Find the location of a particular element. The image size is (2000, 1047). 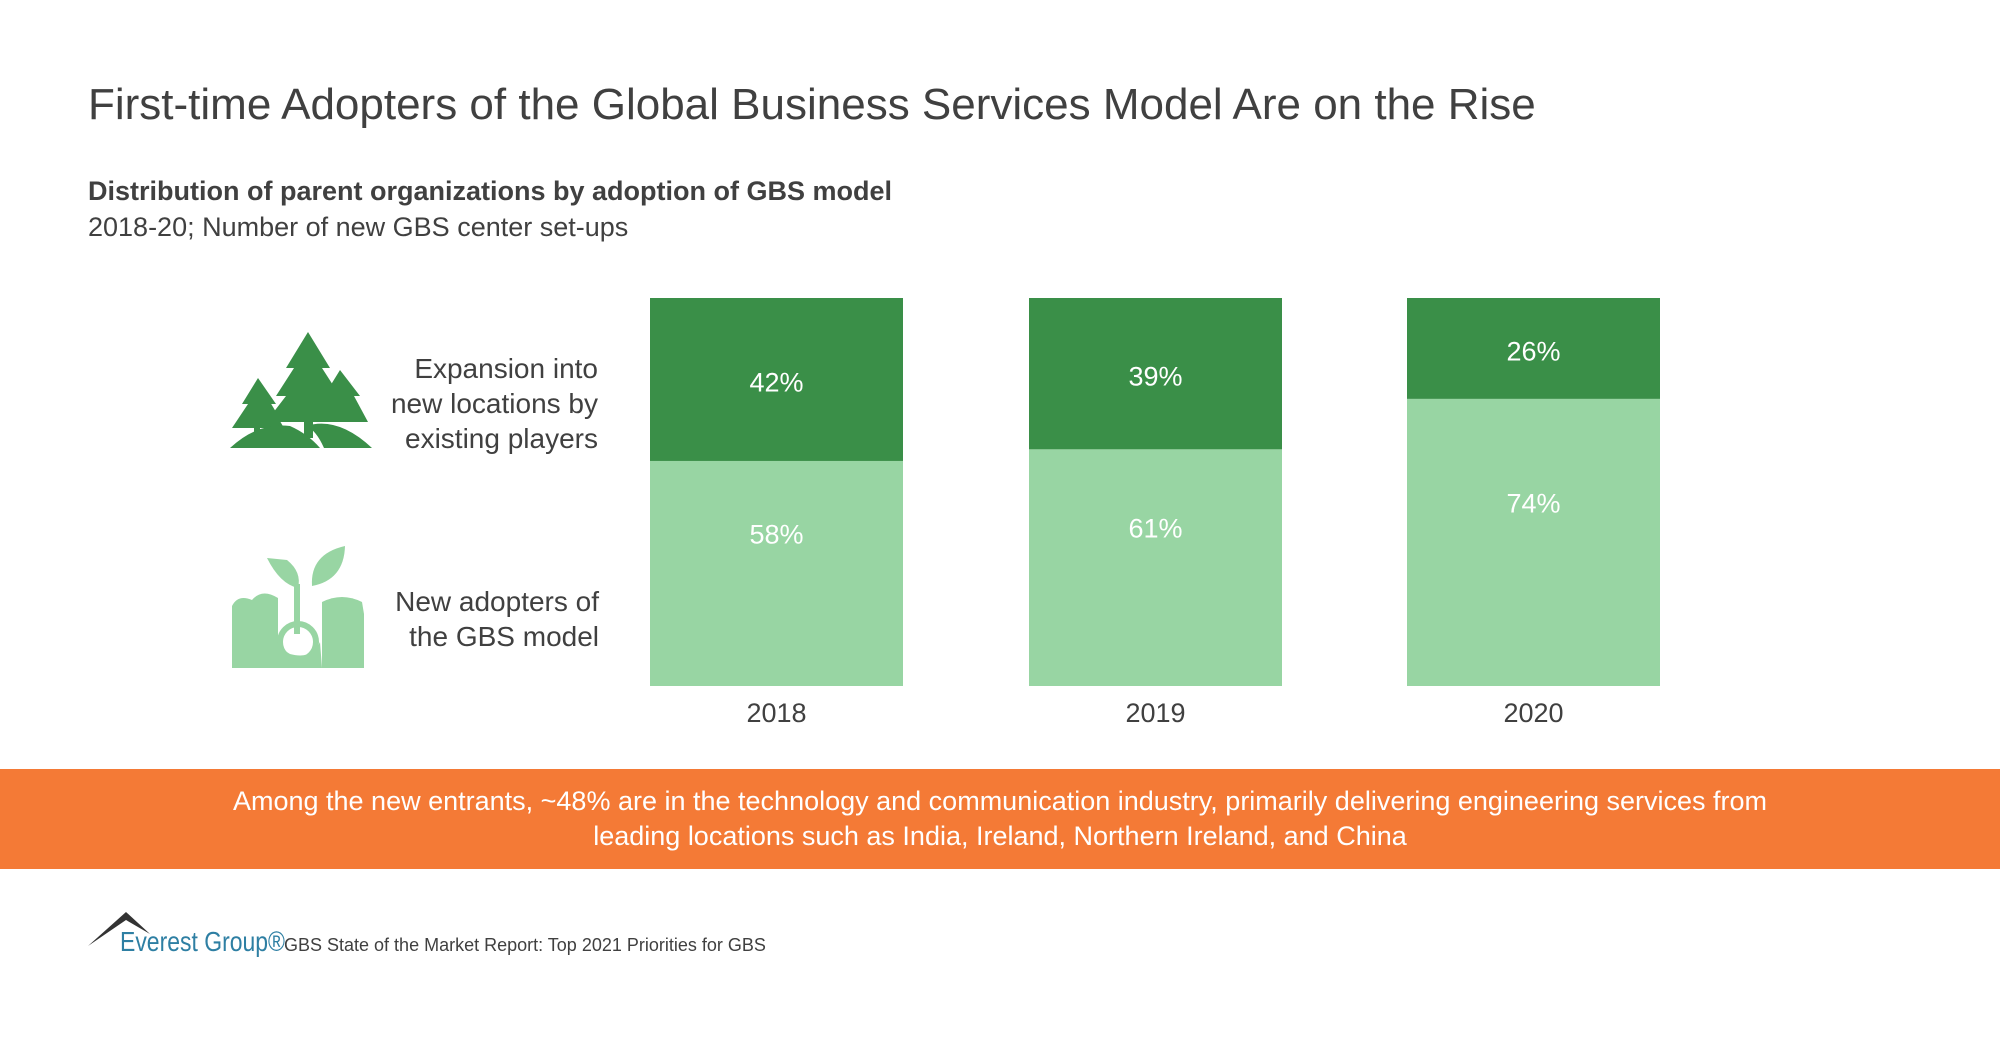

x-tick-label: 2020 is located at coordinates (1533, 713).